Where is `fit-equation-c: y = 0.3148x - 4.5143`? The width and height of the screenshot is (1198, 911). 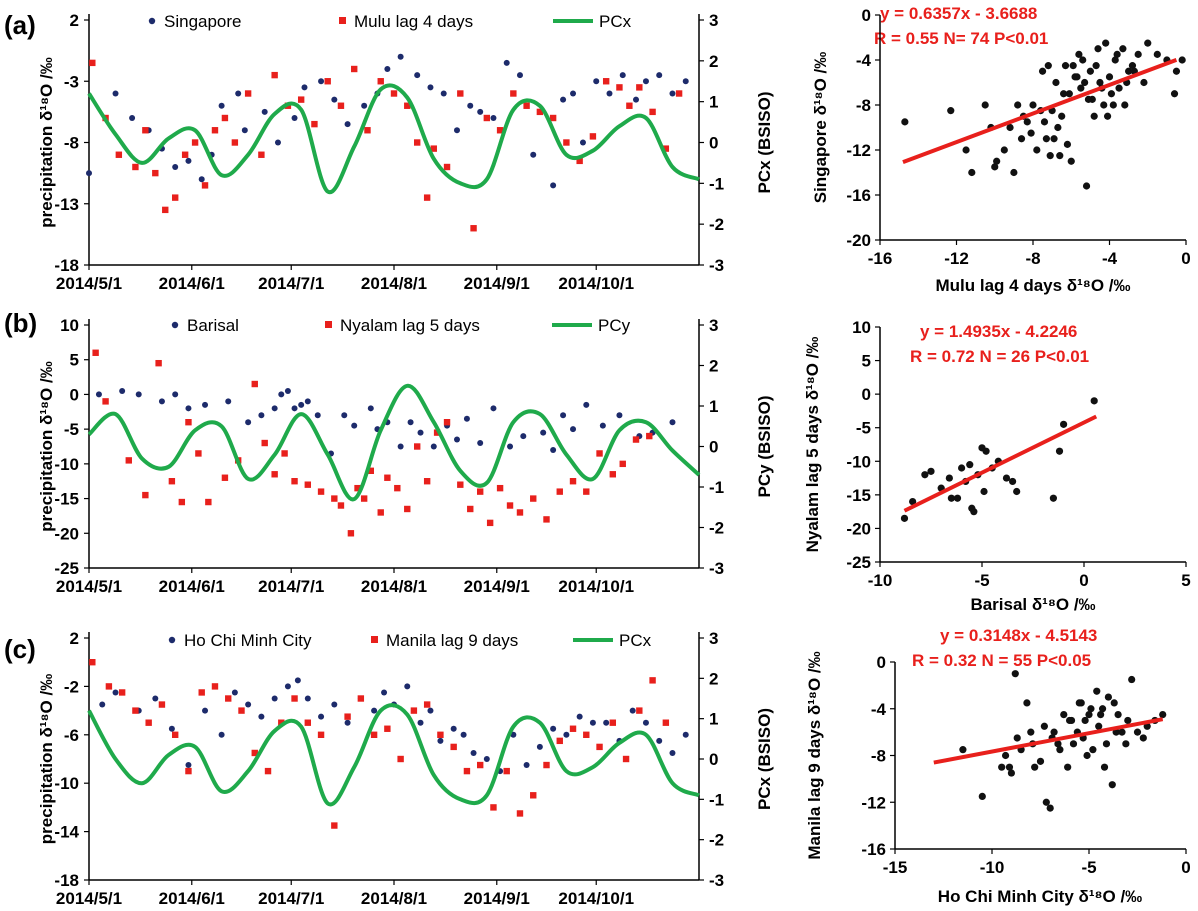
fit-equation-c: y = 0.3148x - 4.5143 is located at coordinates (1018, 635).